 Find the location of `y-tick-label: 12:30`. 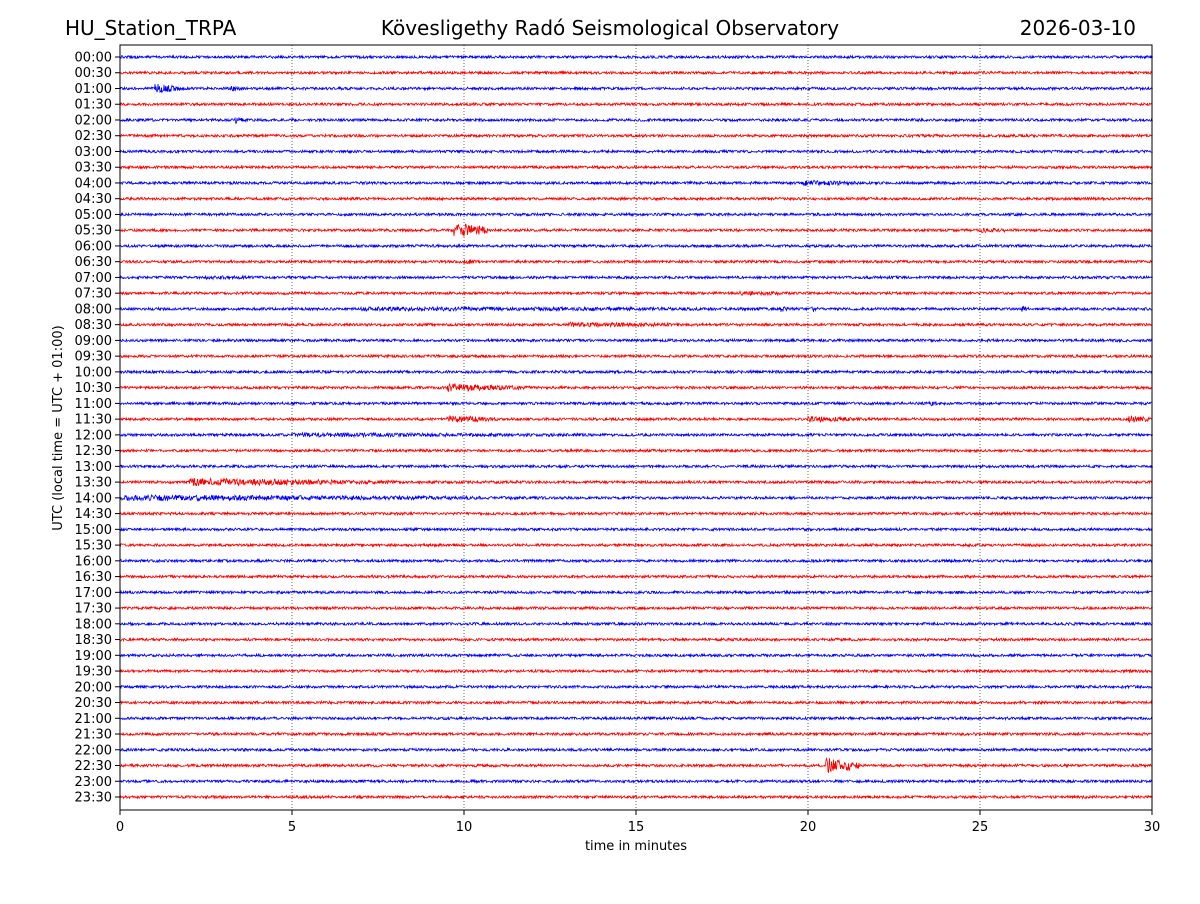

y-tick-label: 12:30 is located at coordinates (93, 451).